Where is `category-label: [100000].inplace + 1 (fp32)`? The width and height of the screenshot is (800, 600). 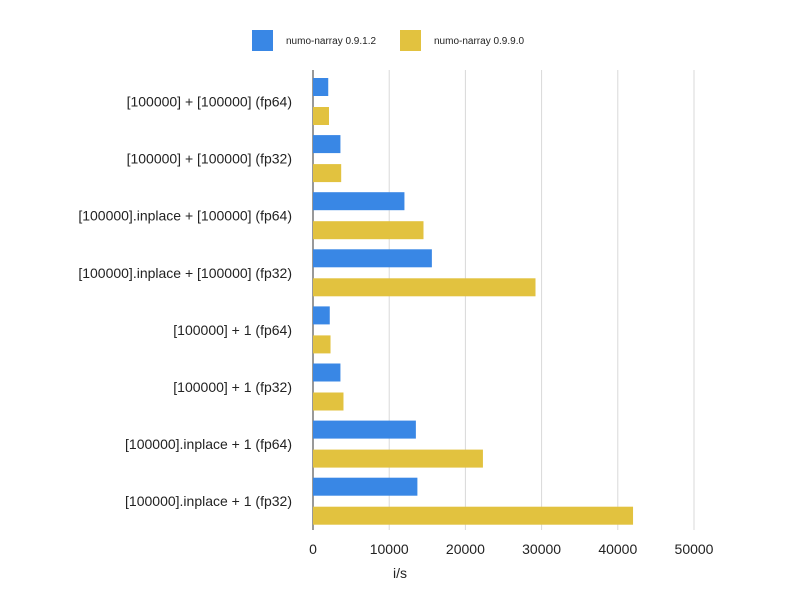 category-label: [100000].inplace + 1 (fp32) is located at coordinates (208, 501).